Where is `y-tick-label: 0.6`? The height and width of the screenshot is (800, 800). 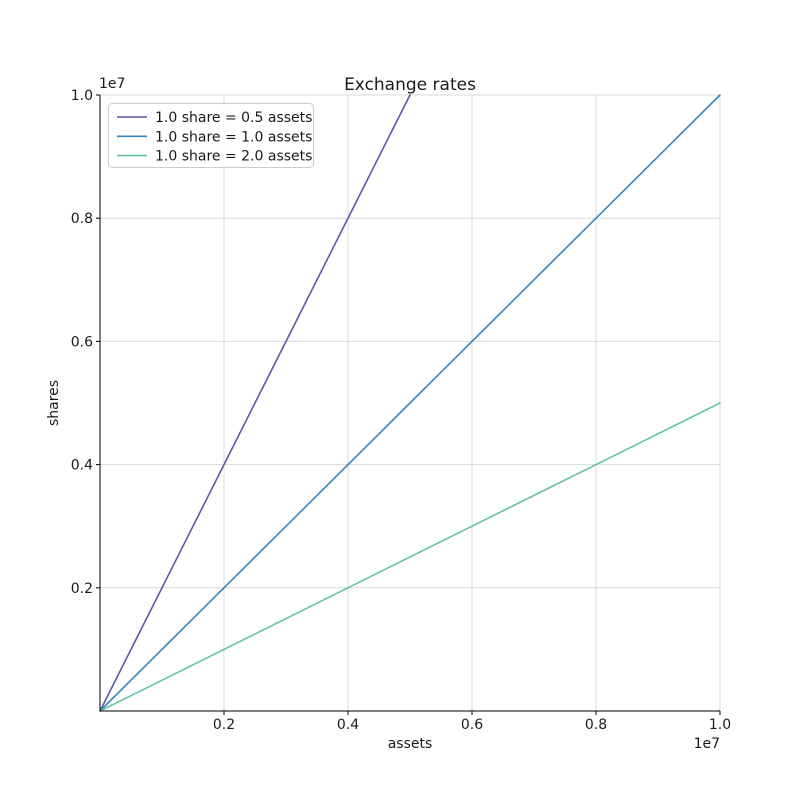
y-tick-label: 0.6 is located at coordinates (82, 342).